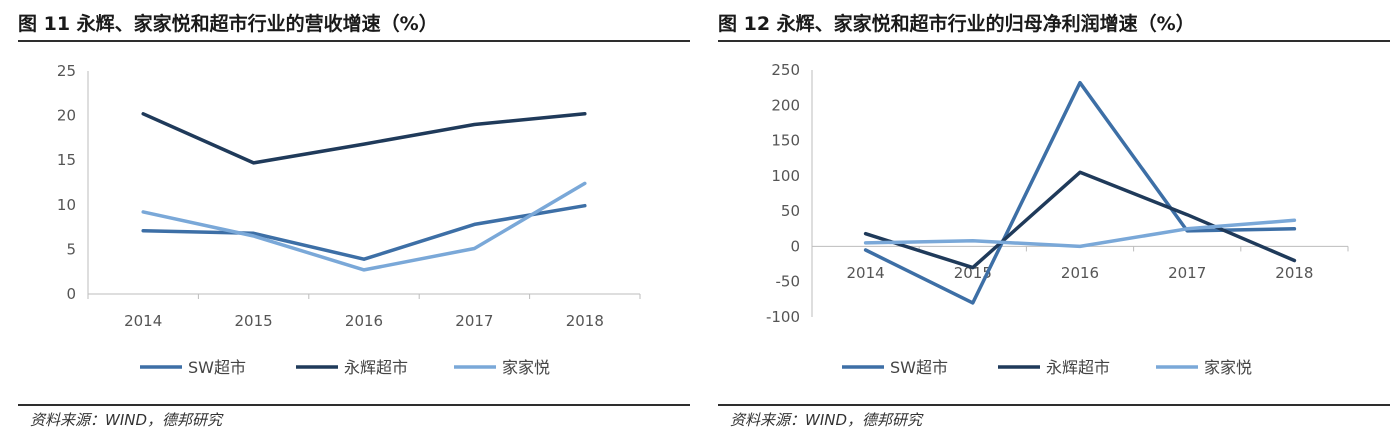  What do you see at coordinates (785, 176) in the screenshot?
I see `y-tick-label: 100` at bounding box center [785, 176].